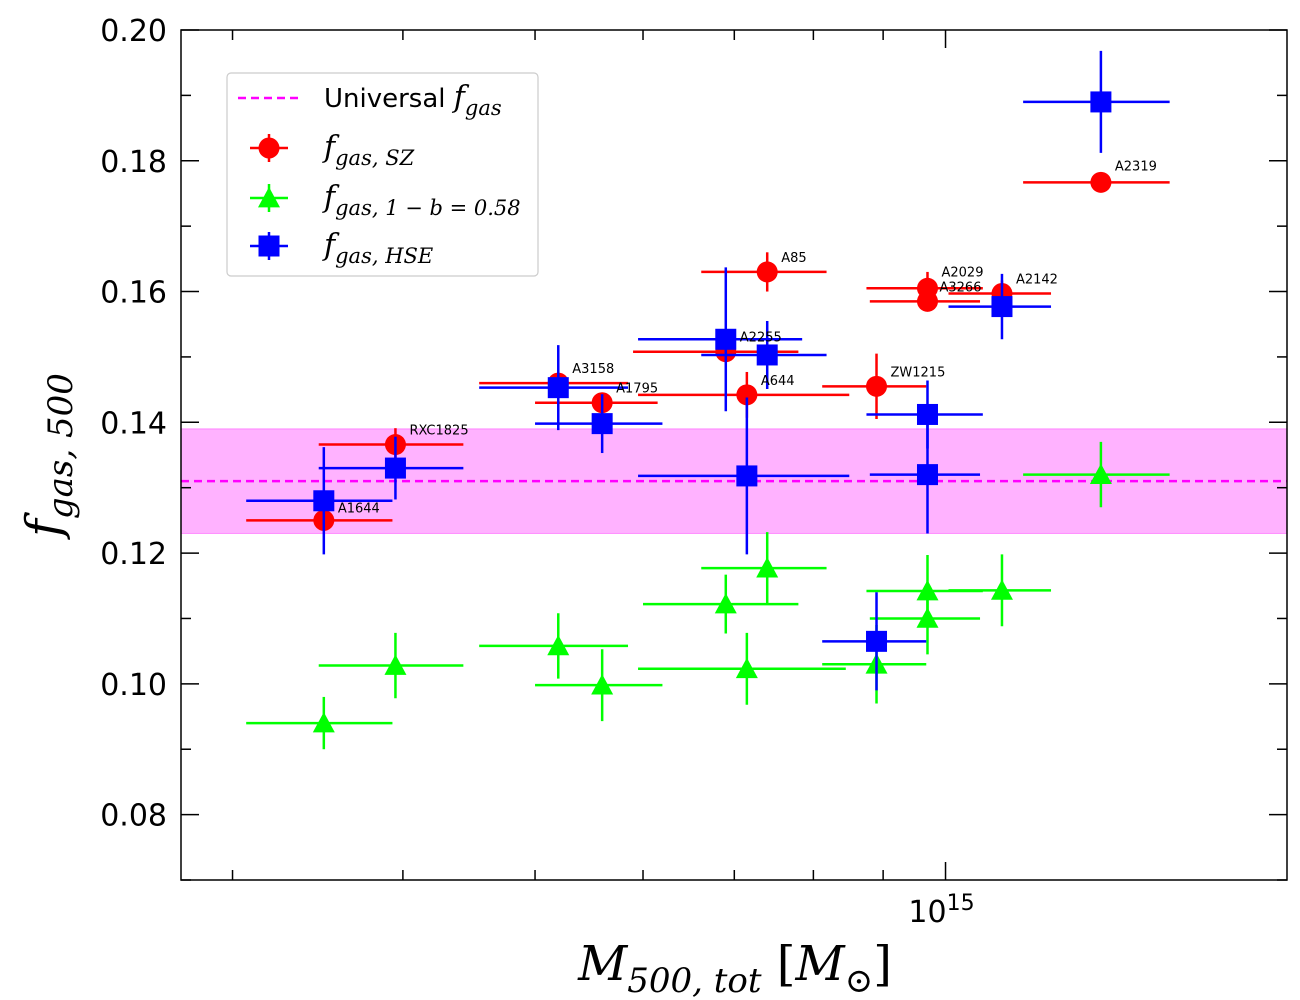  What do you see at coordinates (962, 272) in the screenshot?
I see `point-label: A2029` at bounding box center [962, 272].